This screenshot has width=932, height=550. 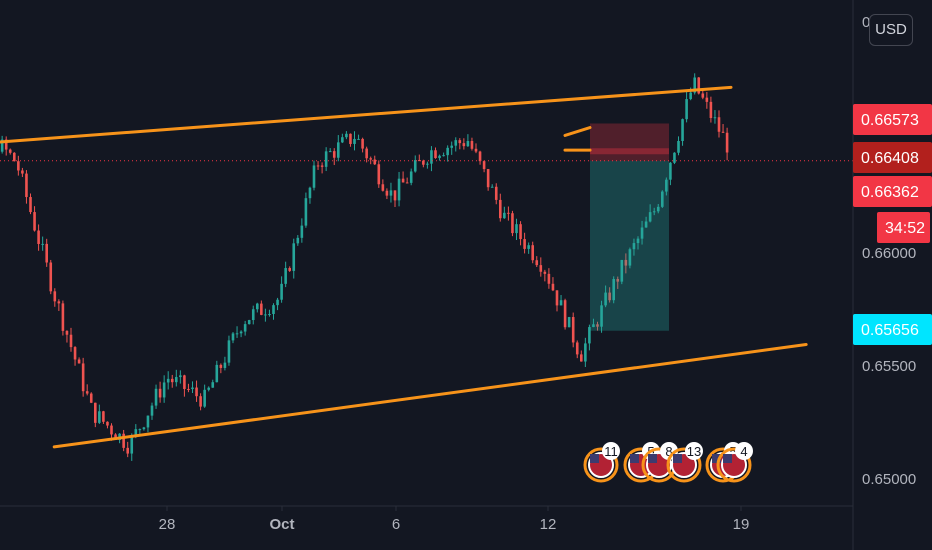 I want to click on currency-button: USD, so click(x=891, y=30).